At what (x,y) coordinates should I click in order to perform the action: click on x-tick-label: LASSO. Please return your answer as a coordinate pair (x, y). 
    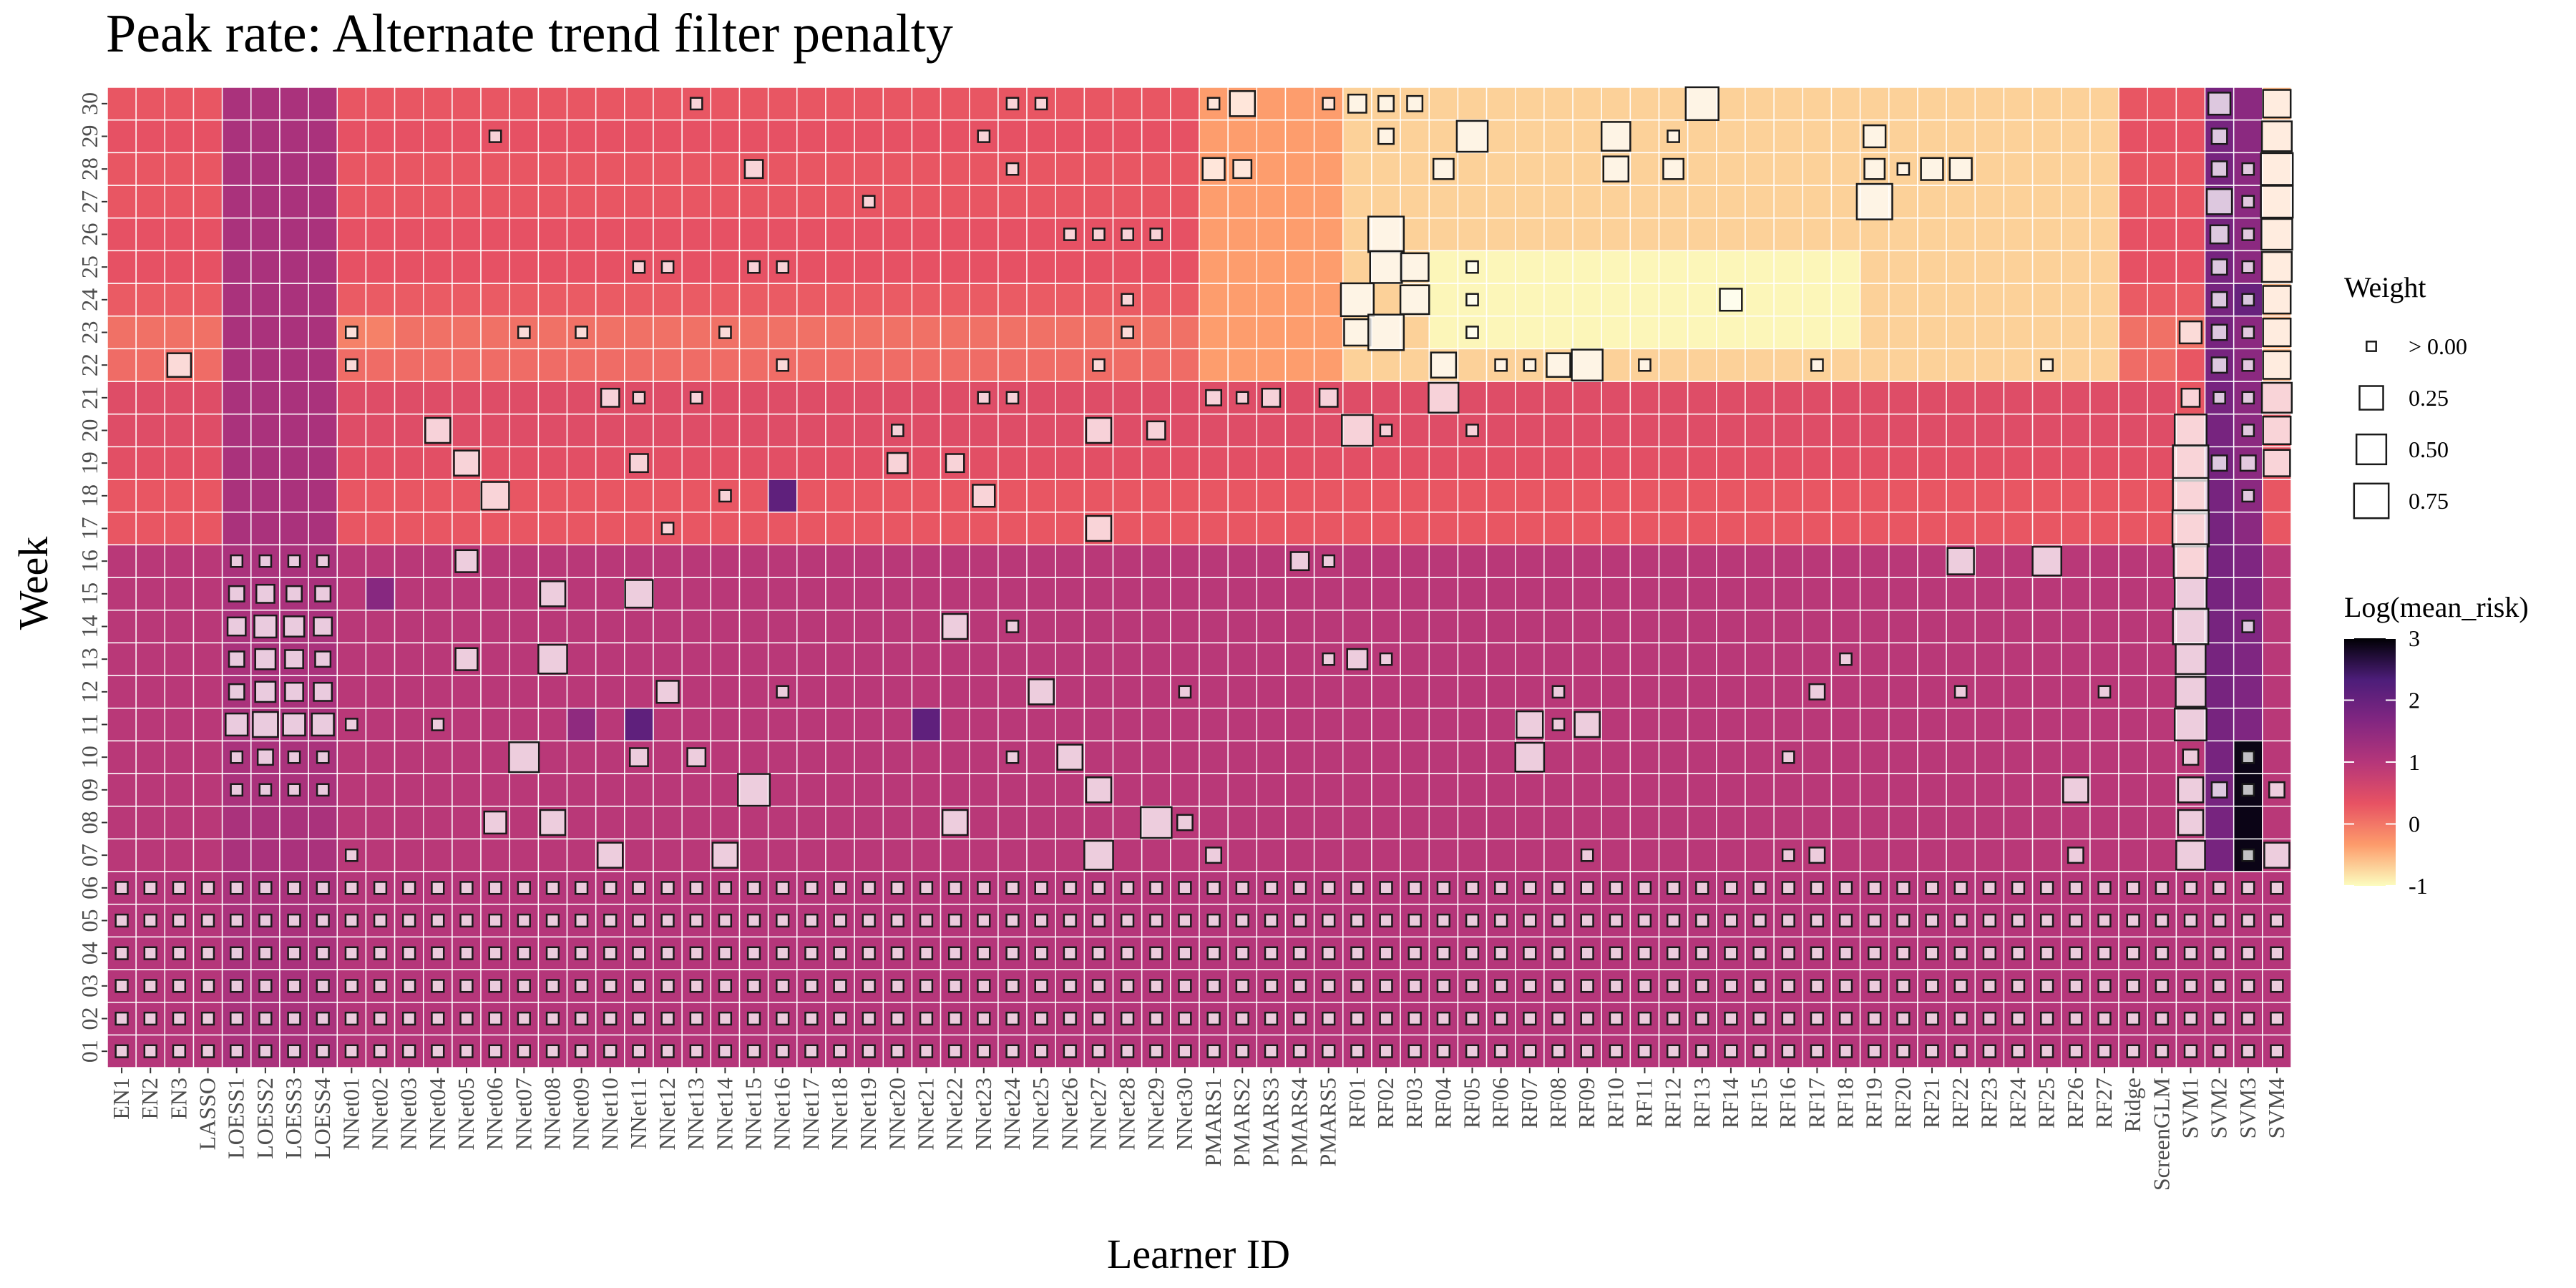
    Looking at the image, I should click on (208, 1114).